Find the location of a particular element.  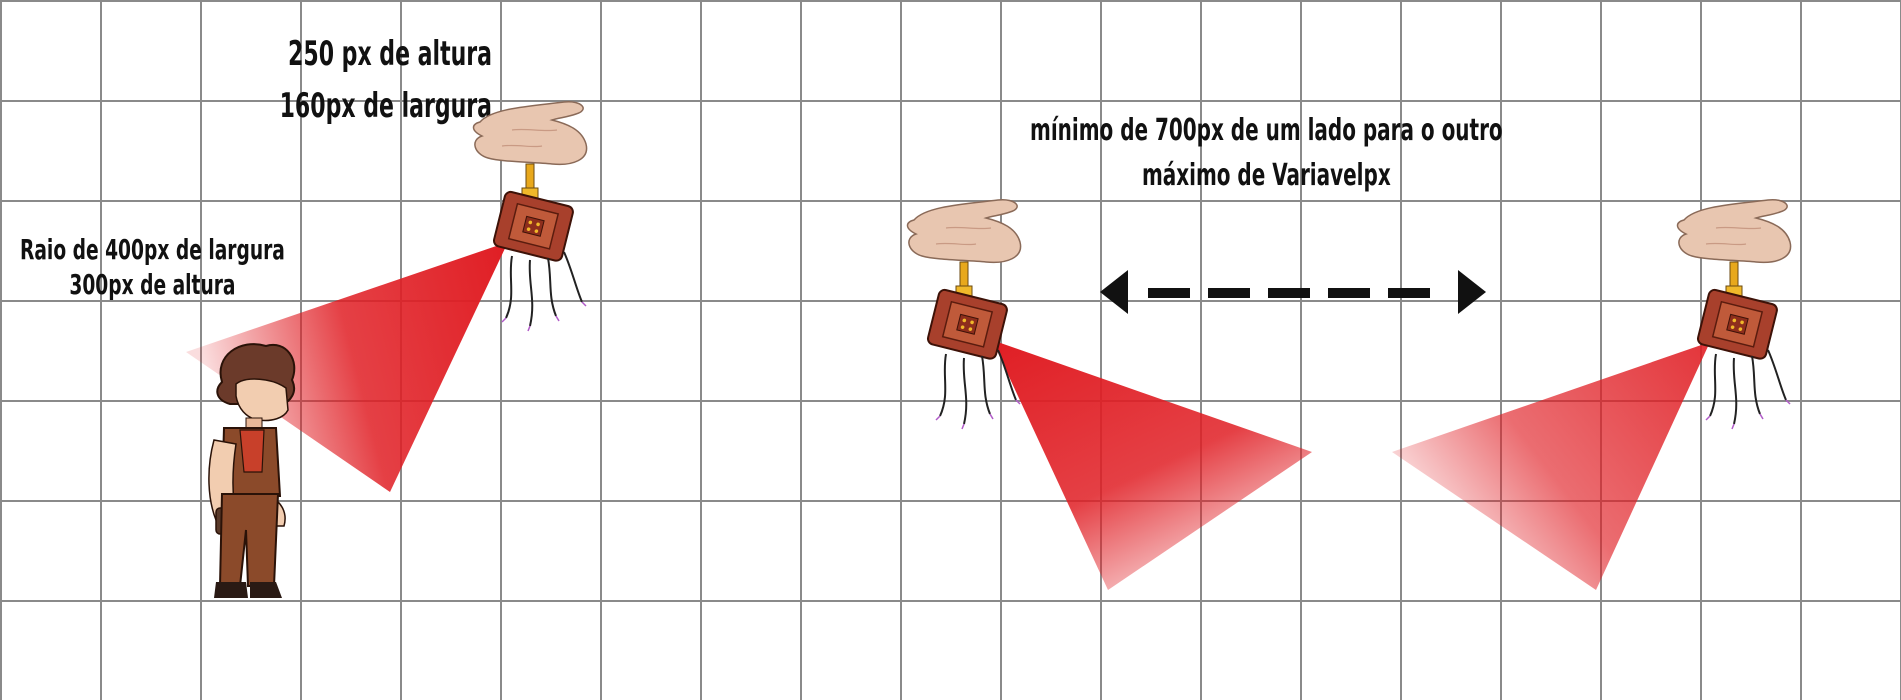

drone-width-text: 160px de largura is located at coordinates (385, 106).